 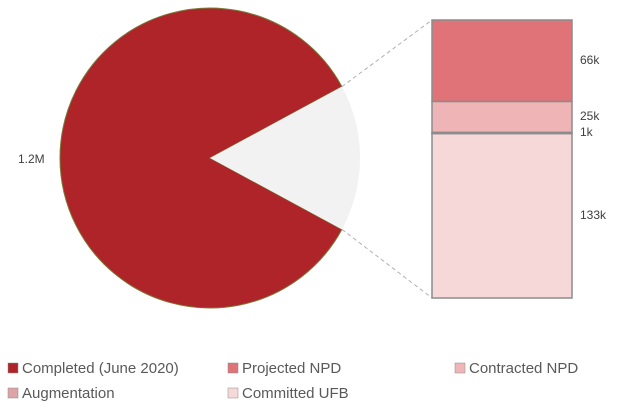 What do you see at coordinates (291, 368) in the screenshot?
I see `legend-label: Projected NPD` at bounding box center [291, 368].